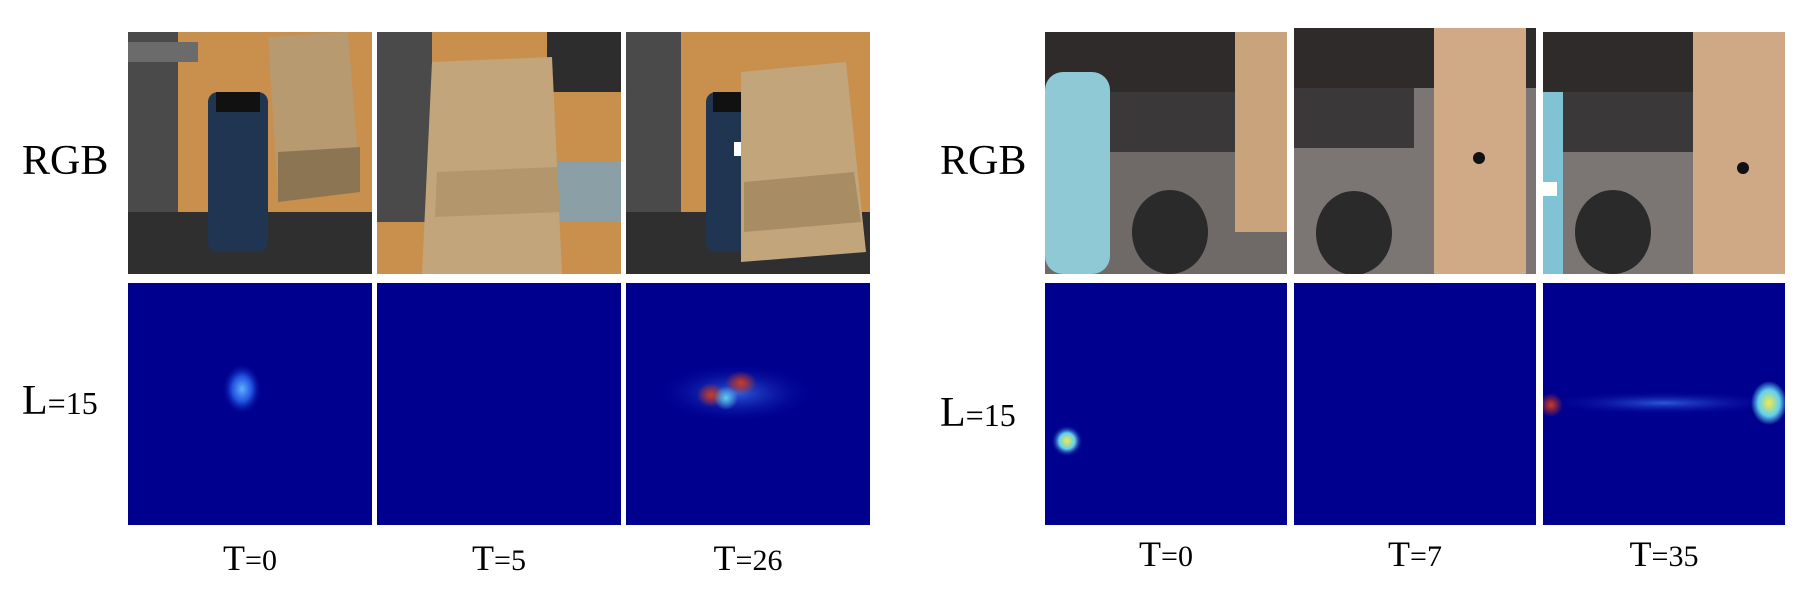 The width and height of the screenshot is (1818, 594). What do you see at coordinates (1166, 153) in the screenshot?
I see `rgb-image-t0-desk-bottle` at bounding box center [1166, 153].